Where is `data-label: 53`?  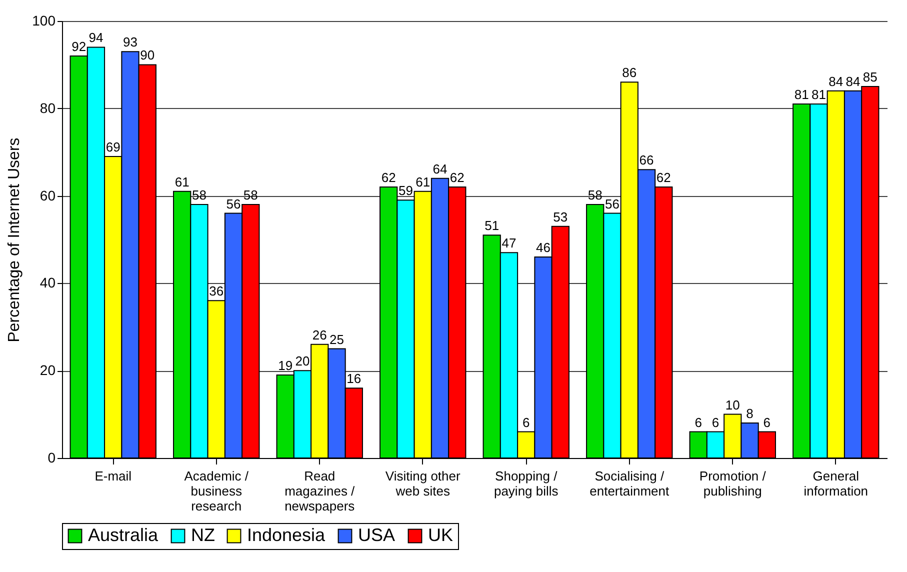 data-label: 53 is located at coordinates (560, 216).